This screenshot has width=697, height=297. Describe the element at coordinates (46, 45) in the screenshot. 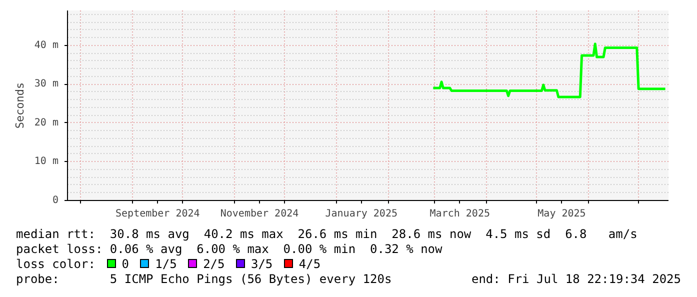

I see `y-tick-label: 40 m` at that location.